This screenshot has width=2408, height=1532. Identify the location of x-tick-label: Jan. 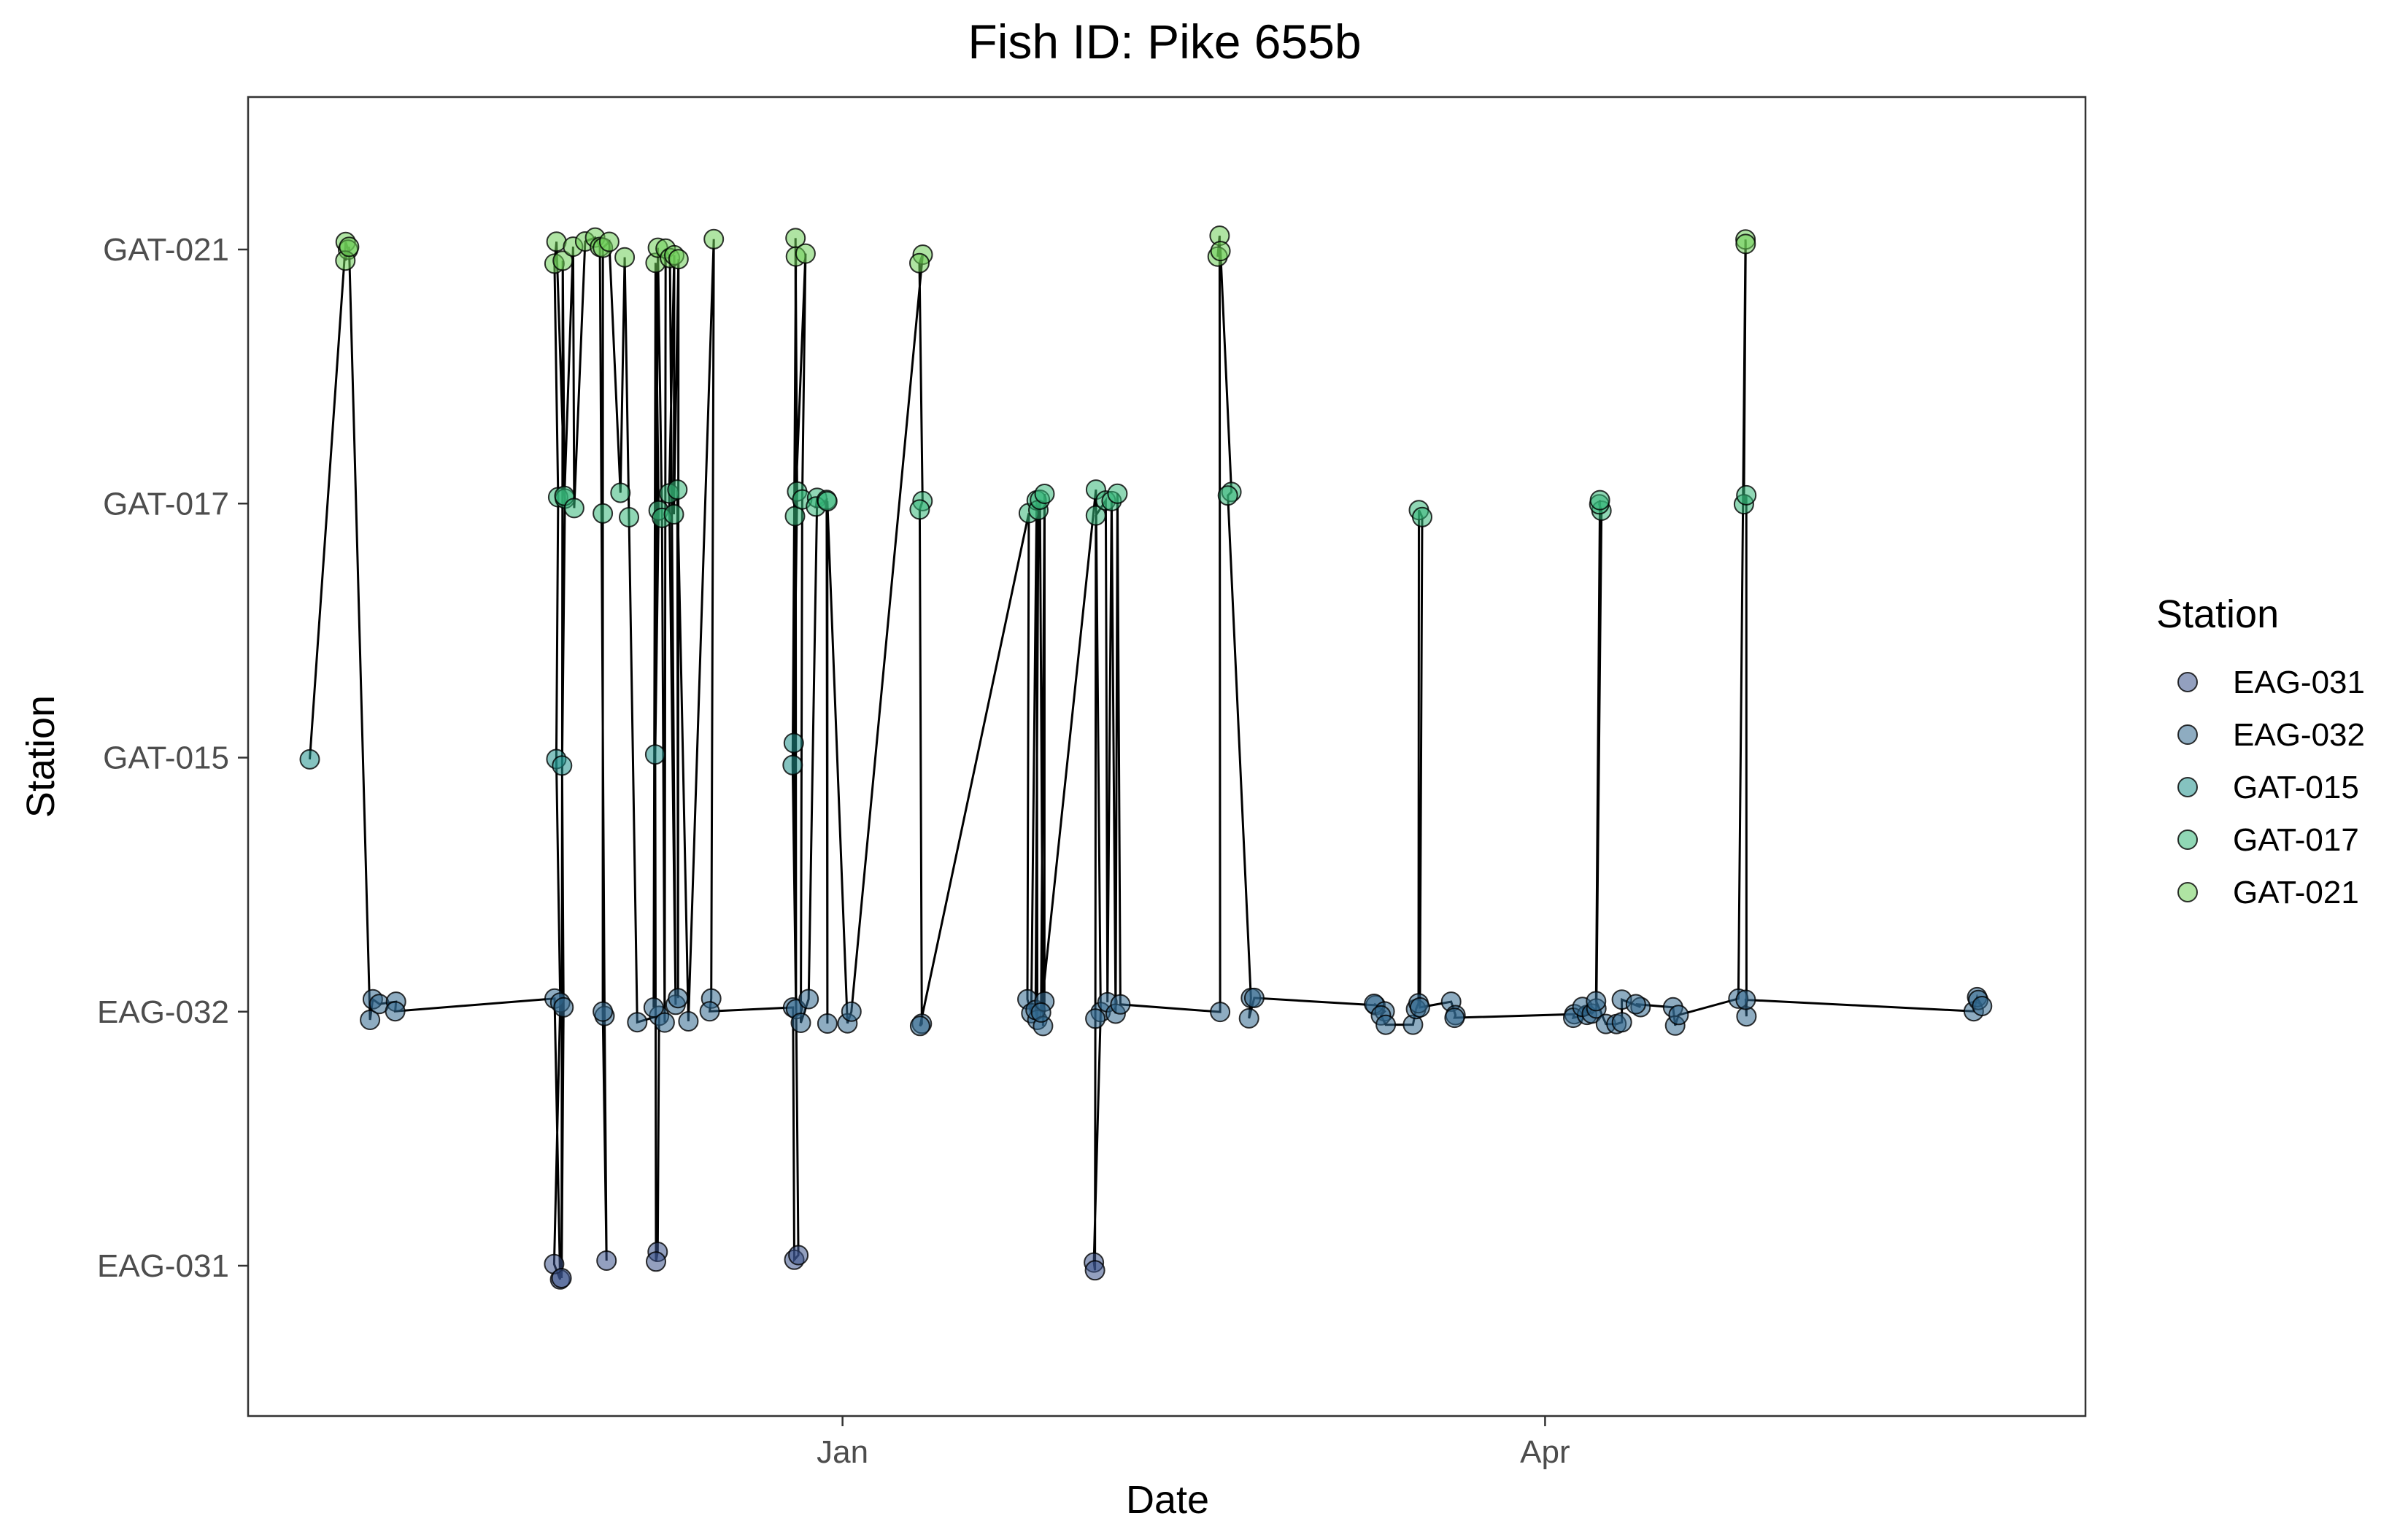
(842, 1452).